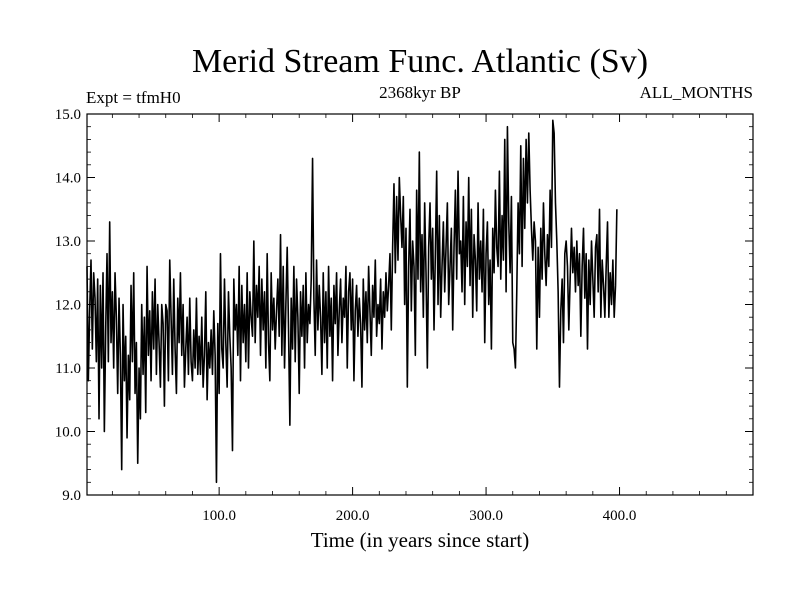 The width and height of the screenshot is (800, 600). Describe the element at coordinates (353, 516) in the screenshot. I see `x-tick-label: 200.0` at that location.